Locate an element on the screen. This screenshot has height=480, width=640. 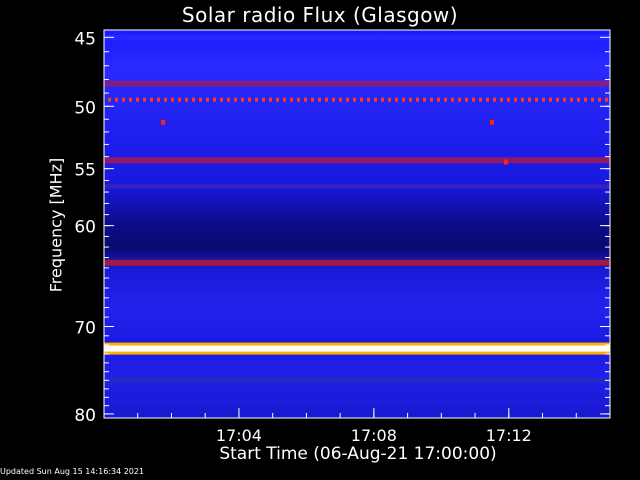
x-axis-label: Start Time (06-Aug-21 17:00:00) is located at coordinates (358, 454).